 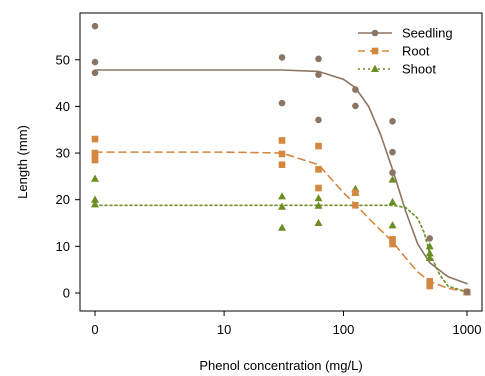 I want to click on y-axis-title: Length (mm), so click(x=22, y=162).